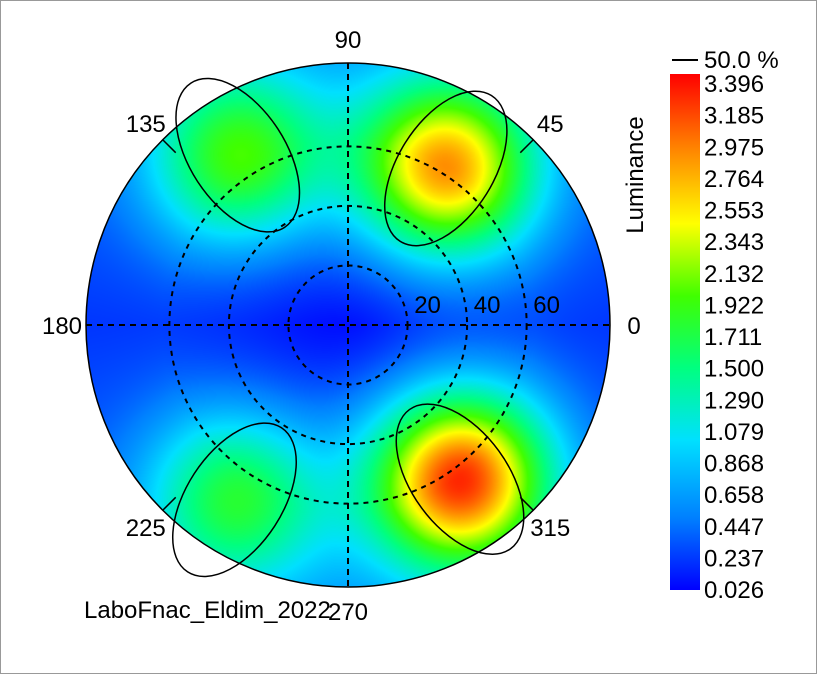 The image size is (817, 674). I want to click on azimuth-label-315: 315, so click(550, 528).